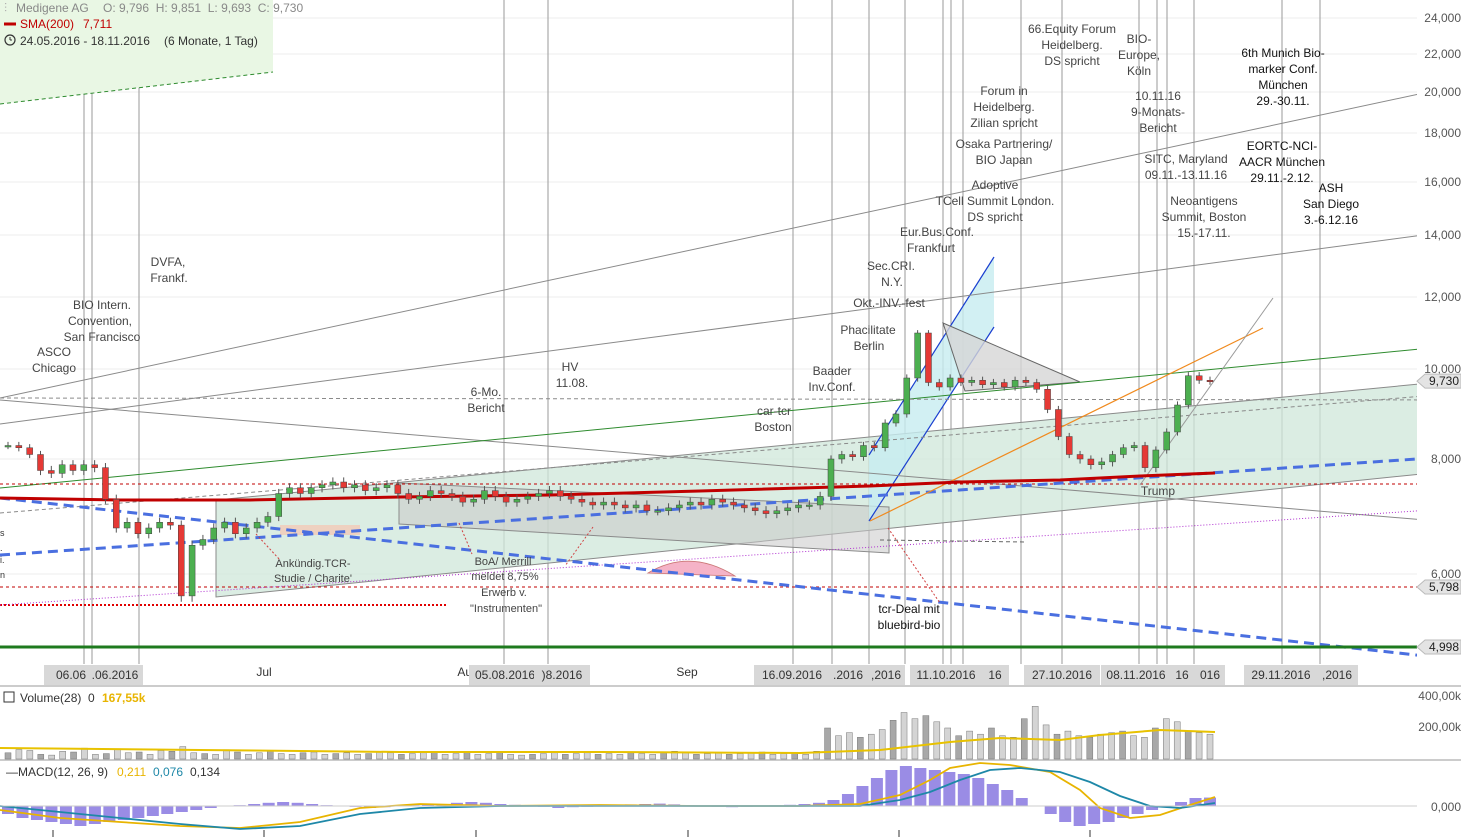  Describe the element at coordinates (1442, 92) in the screenshot. I see `price-axis-label: 20,000` at that location.